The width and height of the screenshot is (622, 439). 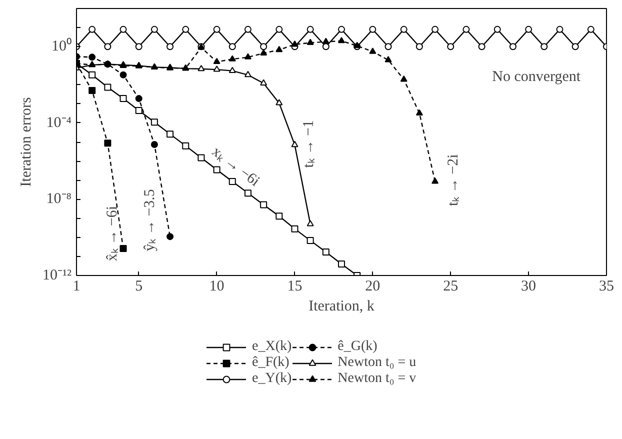 What do you see at coordinates (528, 286) in the screenshot?
I see `x-tick-label: 30` at bounding box center [528, 286].